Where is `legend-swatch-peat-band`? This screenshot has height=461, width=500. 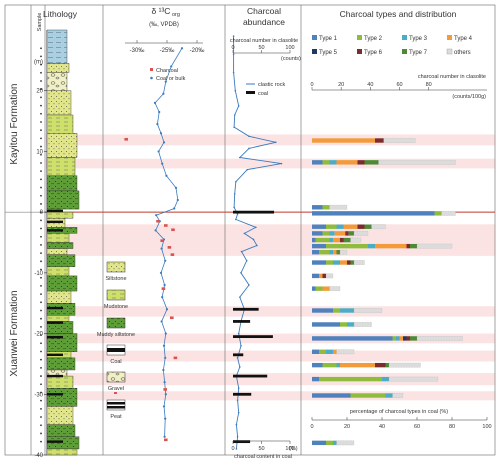 legend-swatch-peat-band is located at coordinates (116, 403).